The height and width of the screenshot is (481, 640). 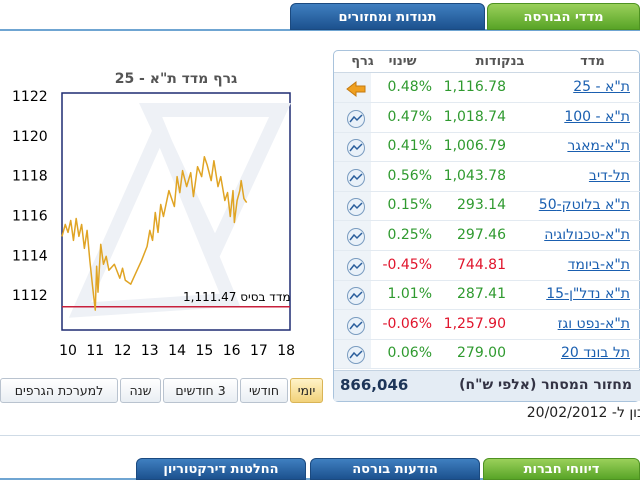 I want to click on index-points: 279.00, so click(x=481, y=353).